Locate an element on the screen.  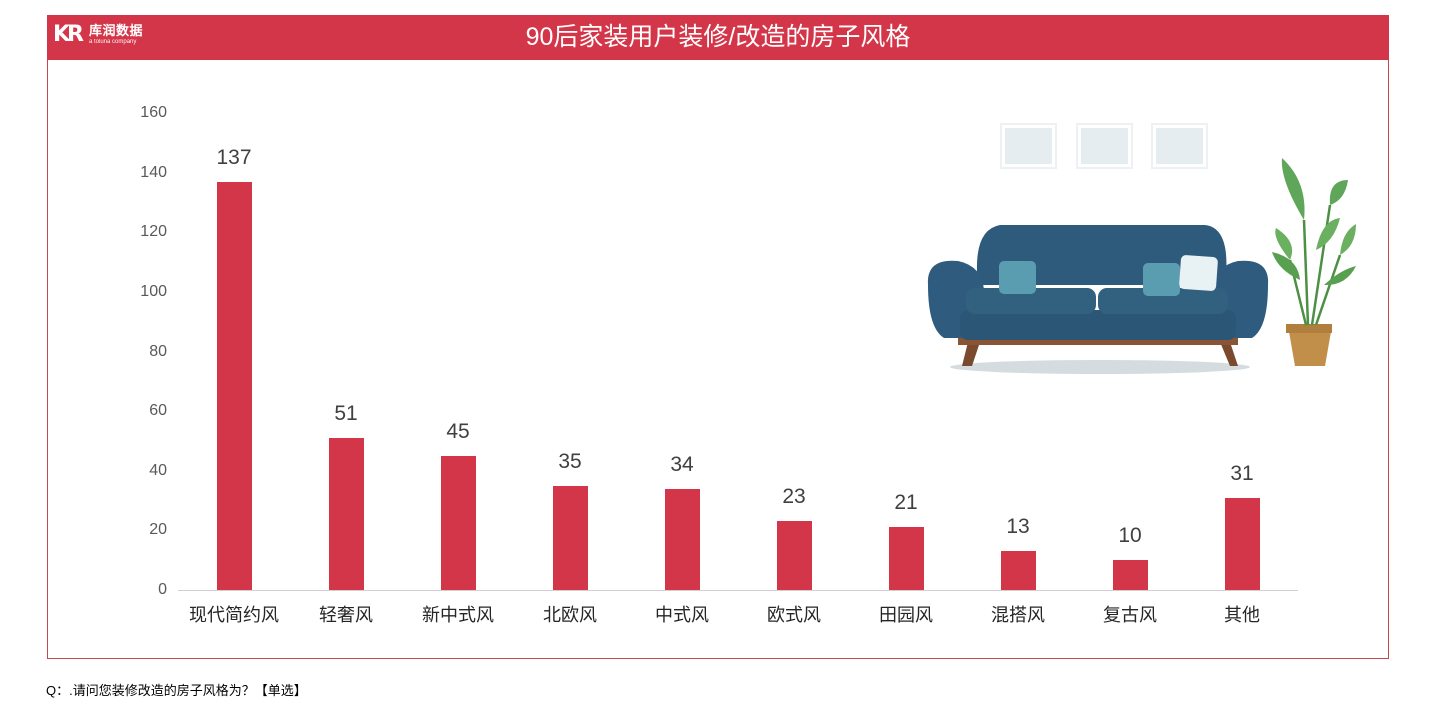
y-tick-label: 160 is located at coordinates (153, 112).